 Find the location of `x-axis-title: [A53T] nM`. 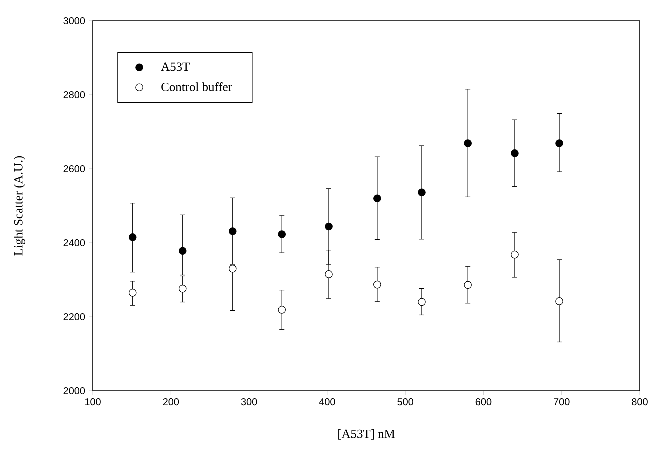

x-axis-title: [A53T] nM is located at coordinates (367, 435).